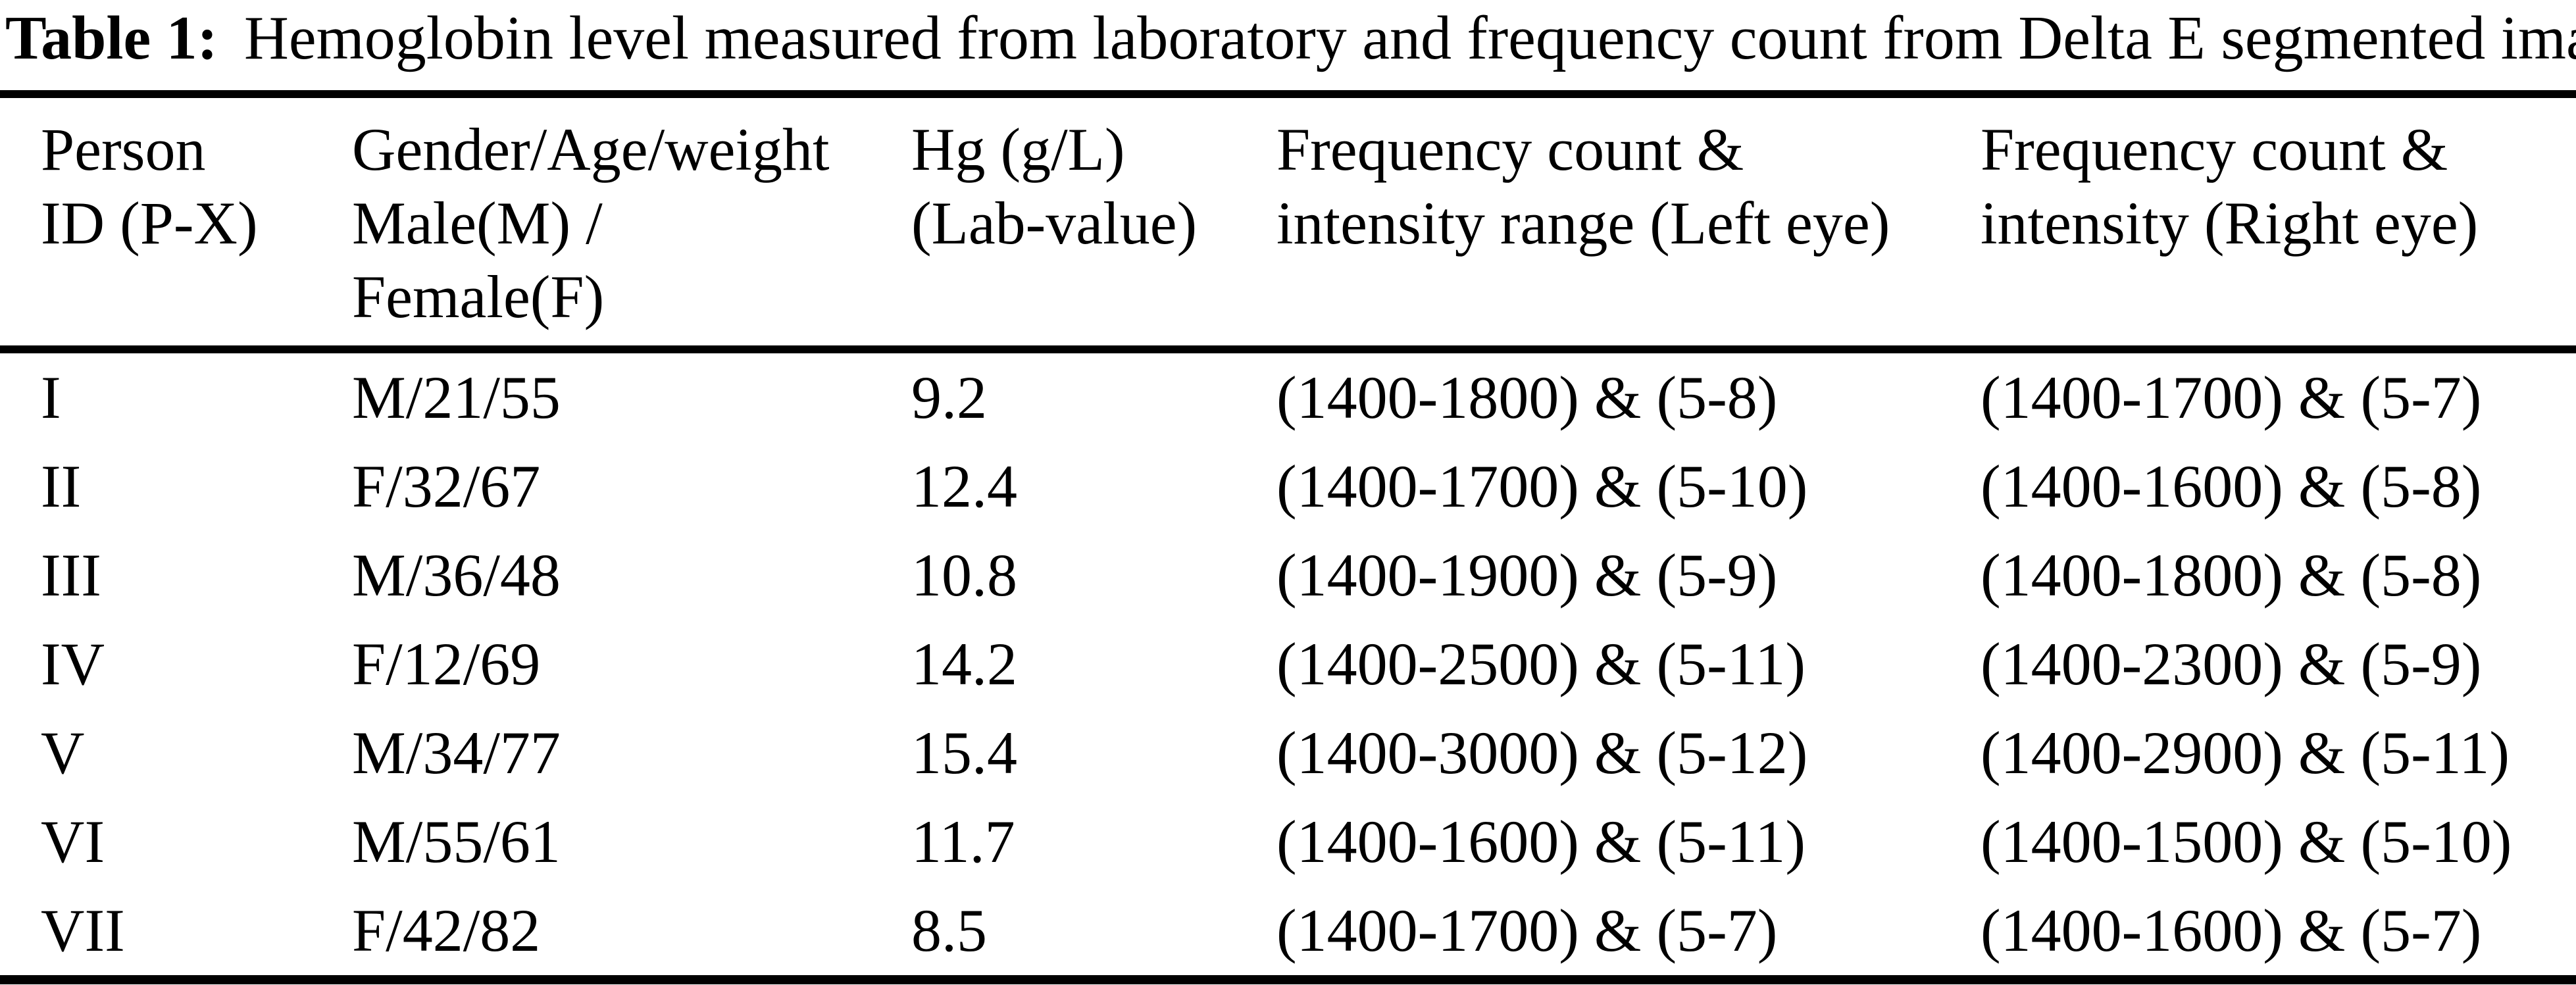 The height and width of the screenshot is (985, 2576). Describe the element at coordinates (964, 575) in the screenshot. I see `cell-hg-lab-value: 10.8` at that location.